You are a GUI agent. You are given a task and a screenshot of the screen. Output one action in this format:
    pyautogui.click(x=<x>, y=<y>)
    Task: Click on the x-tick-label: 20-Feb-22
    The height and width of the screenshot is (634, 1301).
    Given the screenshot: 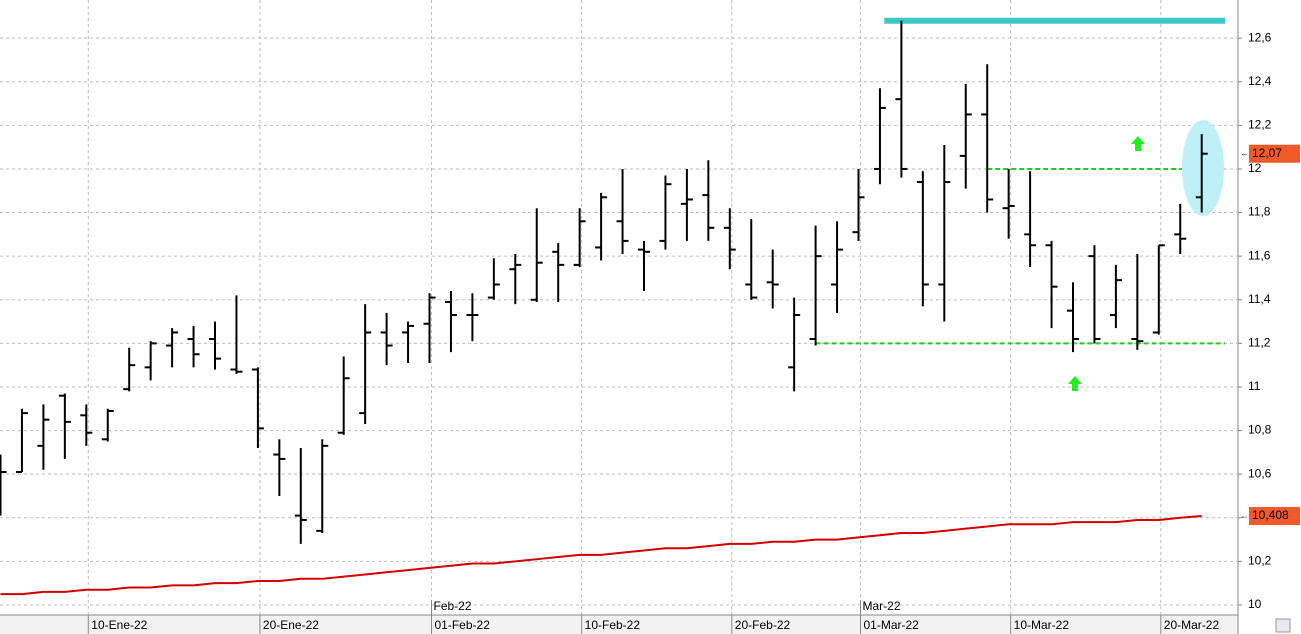 What is the action you would take?
    pyautogui.click(x=763, y=625)
    